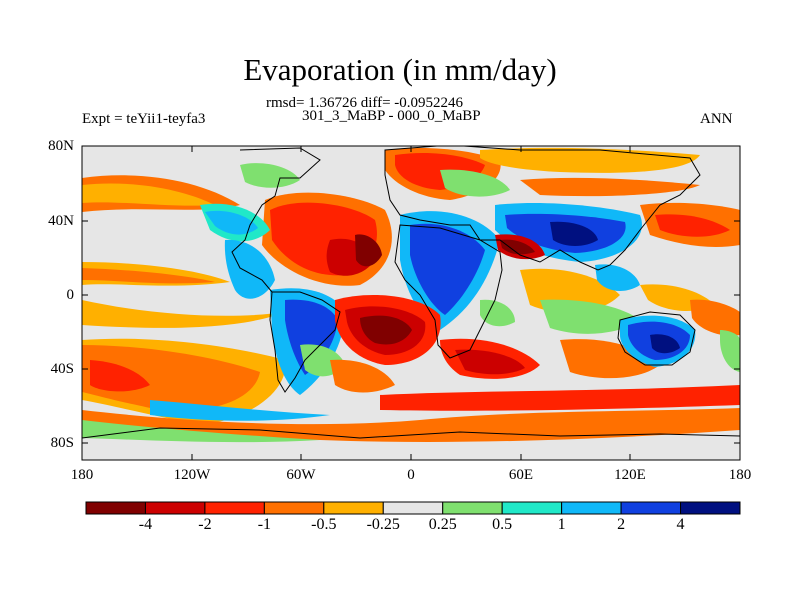  I want to click on colorbar-label: 1, so click(561, 524).